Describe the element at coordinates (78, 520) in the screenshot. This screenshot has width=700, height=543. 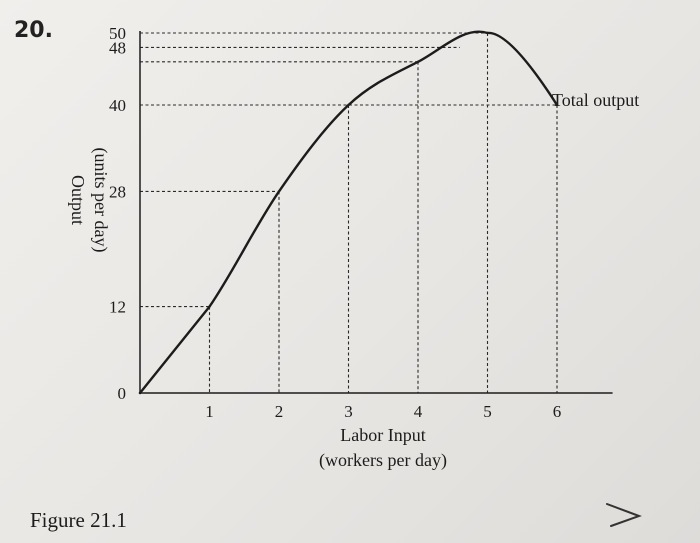
I see `figure-label: Figure 21.1` at that location.